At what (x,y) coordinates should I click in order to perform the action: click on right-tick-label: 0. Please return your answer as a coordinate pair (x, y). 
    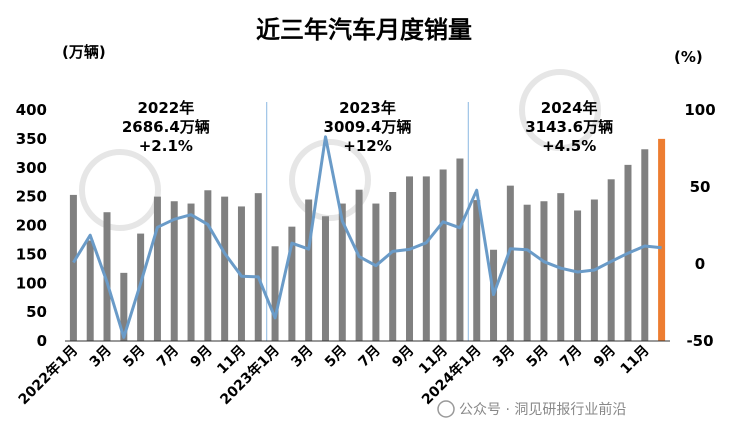
    Looking at the image, I should click on (700, 264).